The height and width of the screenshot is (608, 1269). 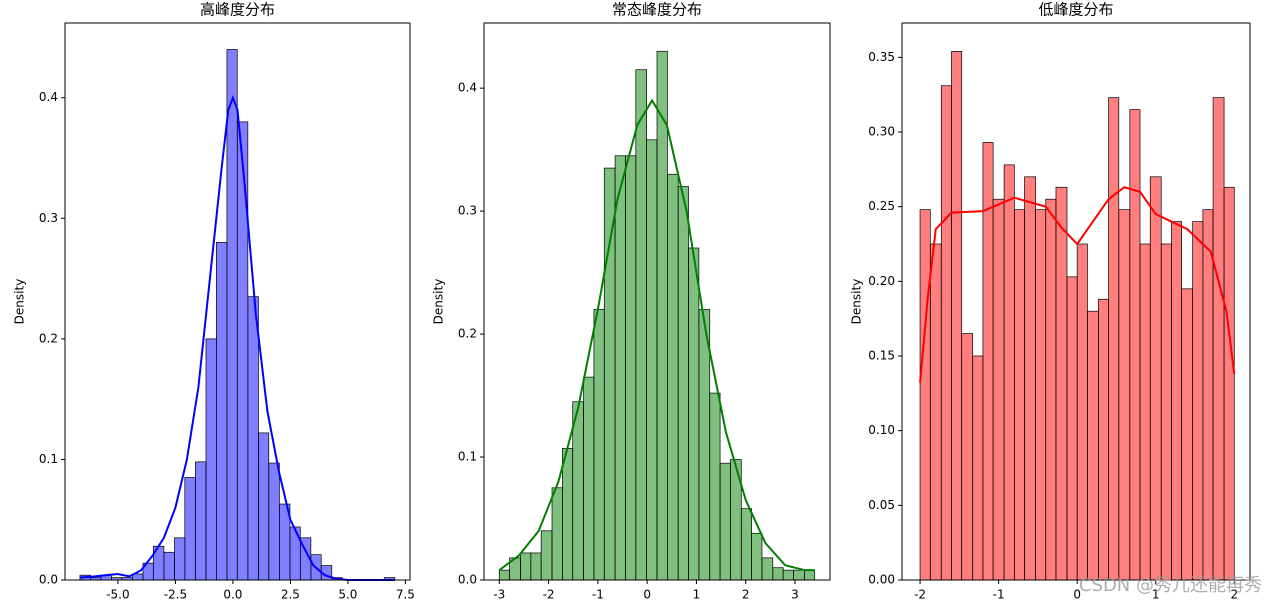 I want to click on x-tick-label: 3, so click(x=795, y=595).